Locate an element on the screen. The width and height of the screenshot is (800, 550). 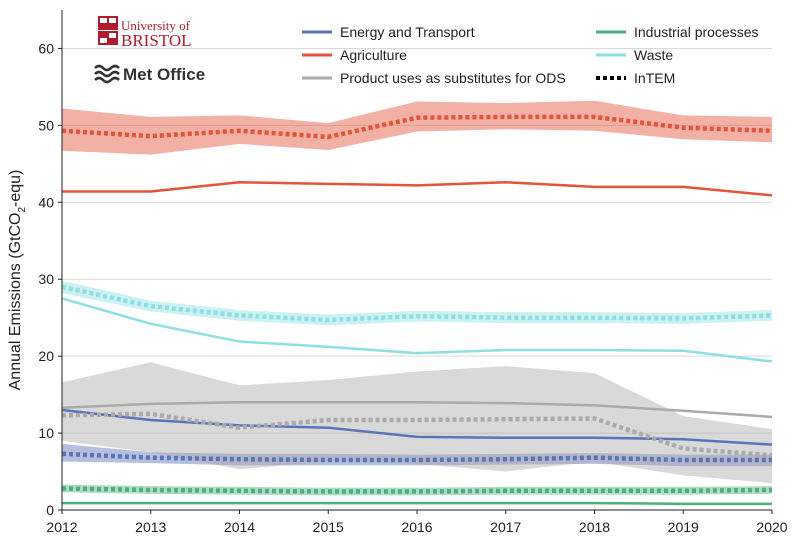
waste-intem-uncertainty-band is located at coordinates (417, 303).